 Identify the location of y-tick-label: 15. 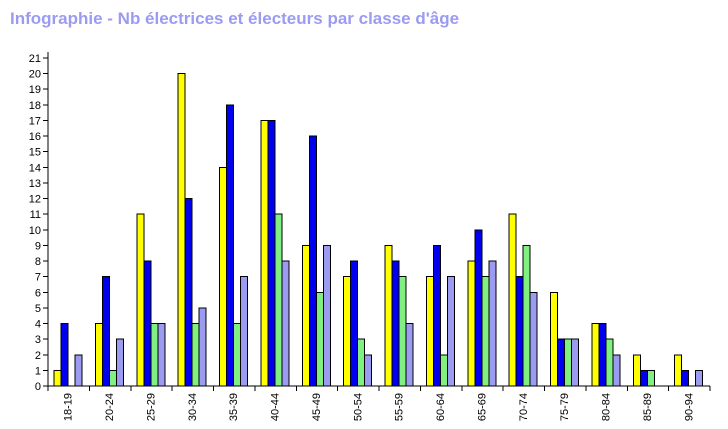
(35, 153).